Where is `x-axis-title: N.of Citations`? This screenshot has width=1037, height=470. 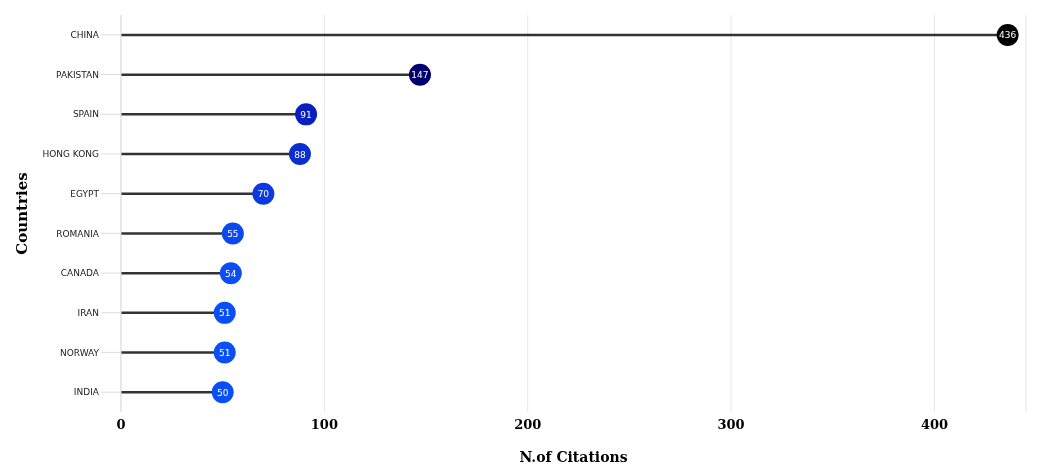 x-axis-title: N.of Citations is located at coordinates (573, 457).